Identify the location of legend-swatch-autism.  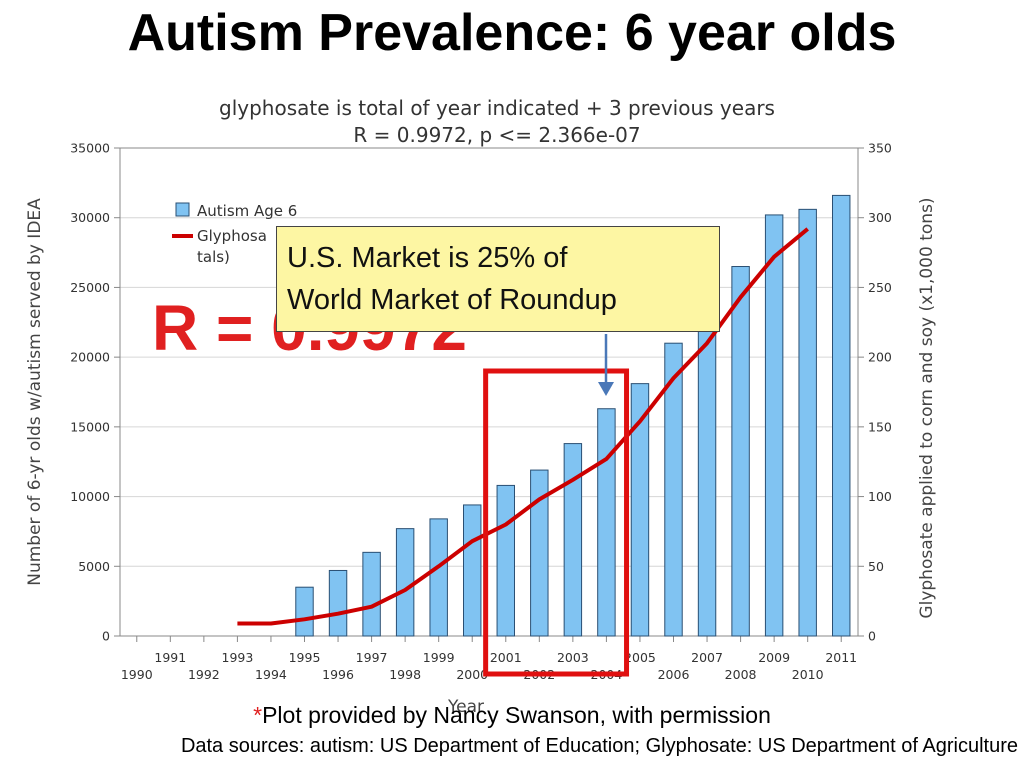
(182, 209).